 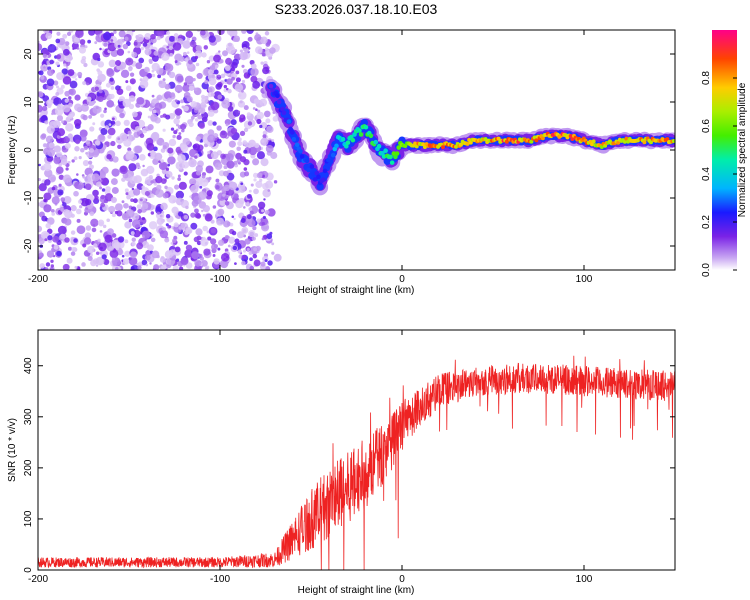 What do you see at coordinates (724, 150) in the screenshot?
I see `colorbar-gradient` at bounding box center [724, 150].